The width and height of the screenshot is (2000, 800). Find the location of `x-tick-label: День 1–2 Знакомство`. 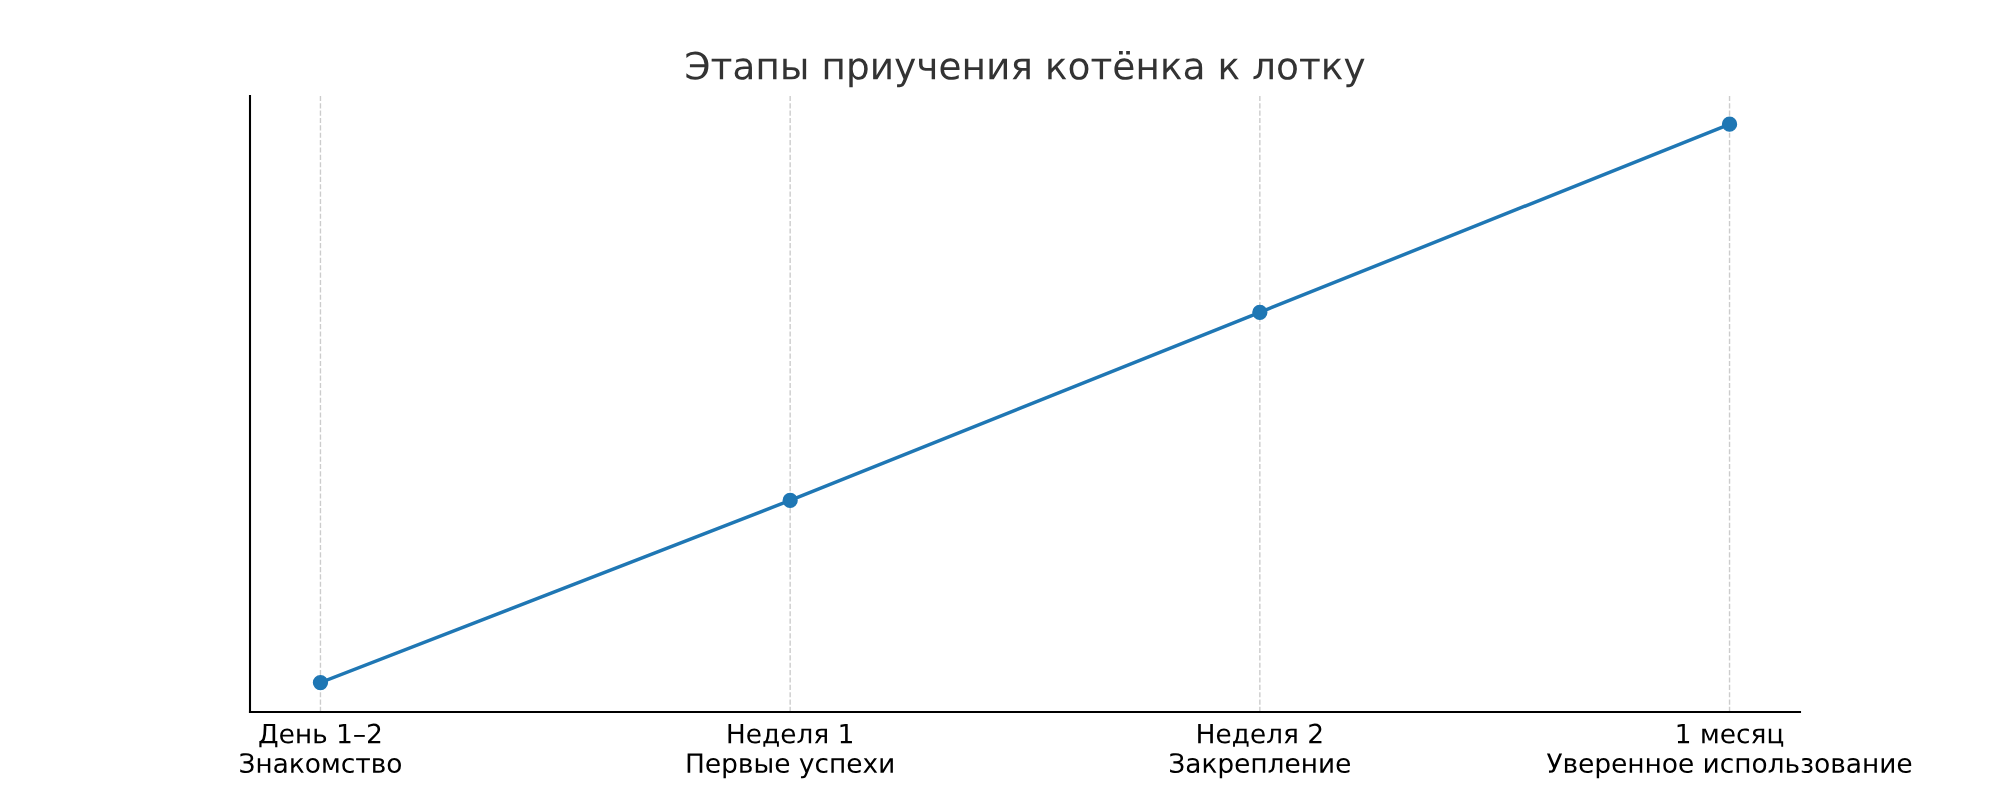

x-tick-label: День 1–2 Знакомство is located at coordinates (320, 748).